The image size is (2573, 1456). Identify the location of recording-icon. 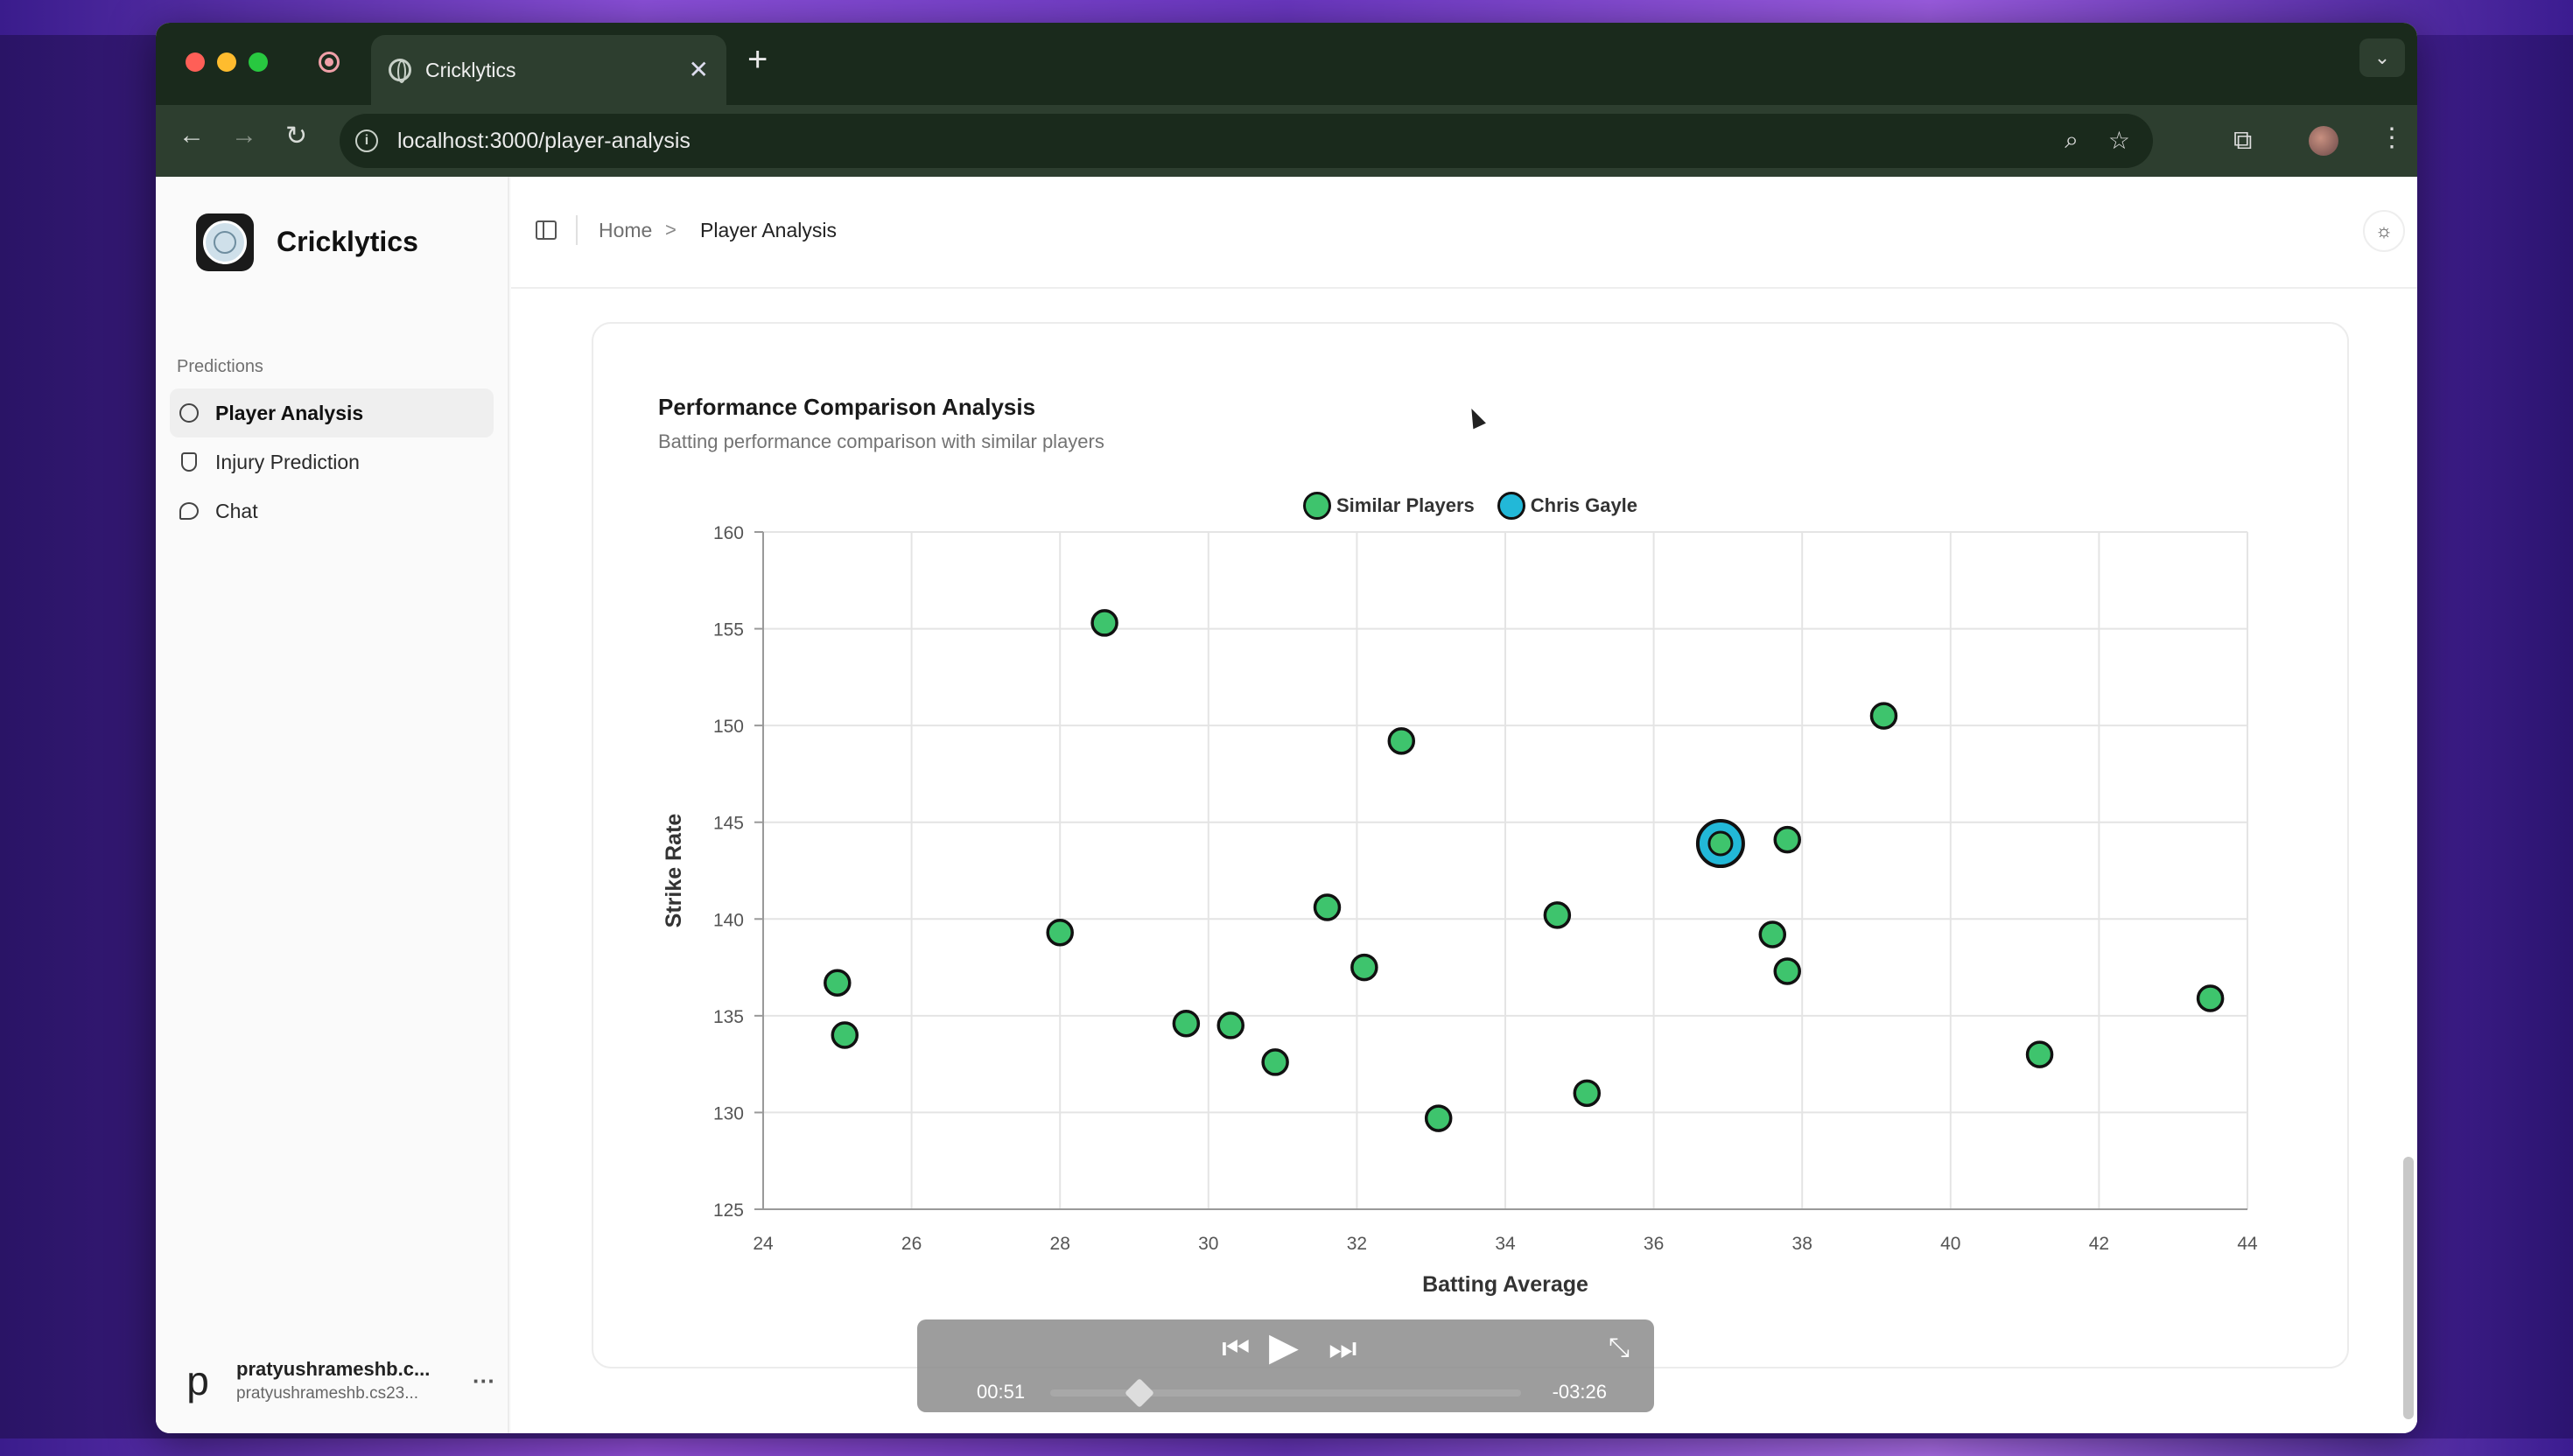
(329, 62).